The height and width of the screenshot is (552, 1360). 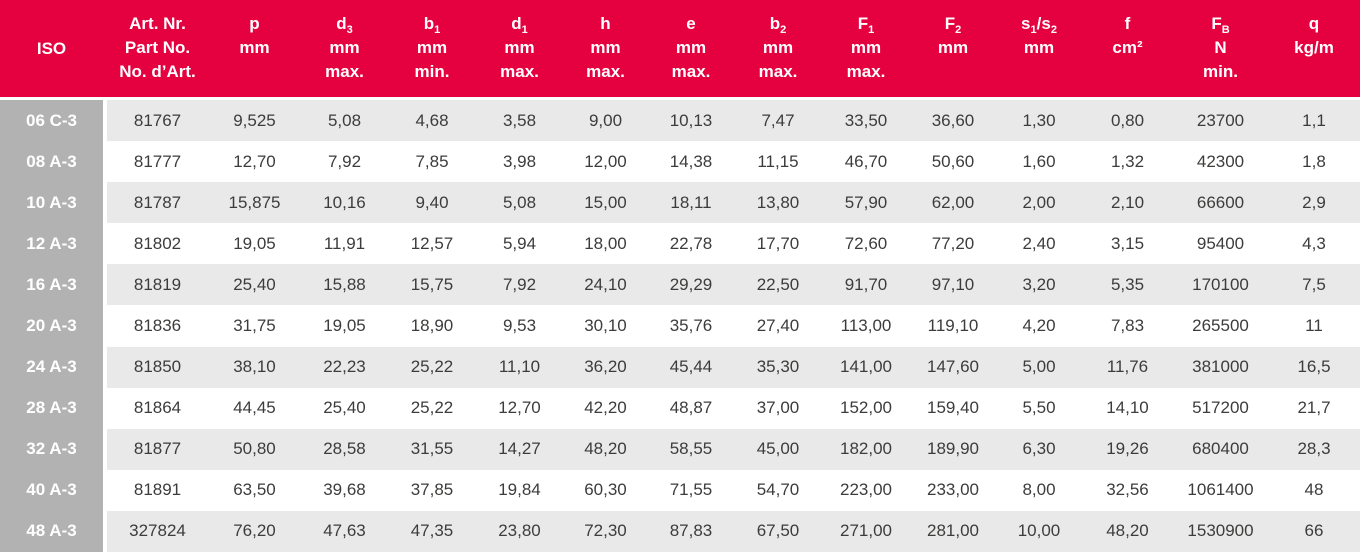 I want to click on cell-p: 25,40, so click(x=254, y=285).